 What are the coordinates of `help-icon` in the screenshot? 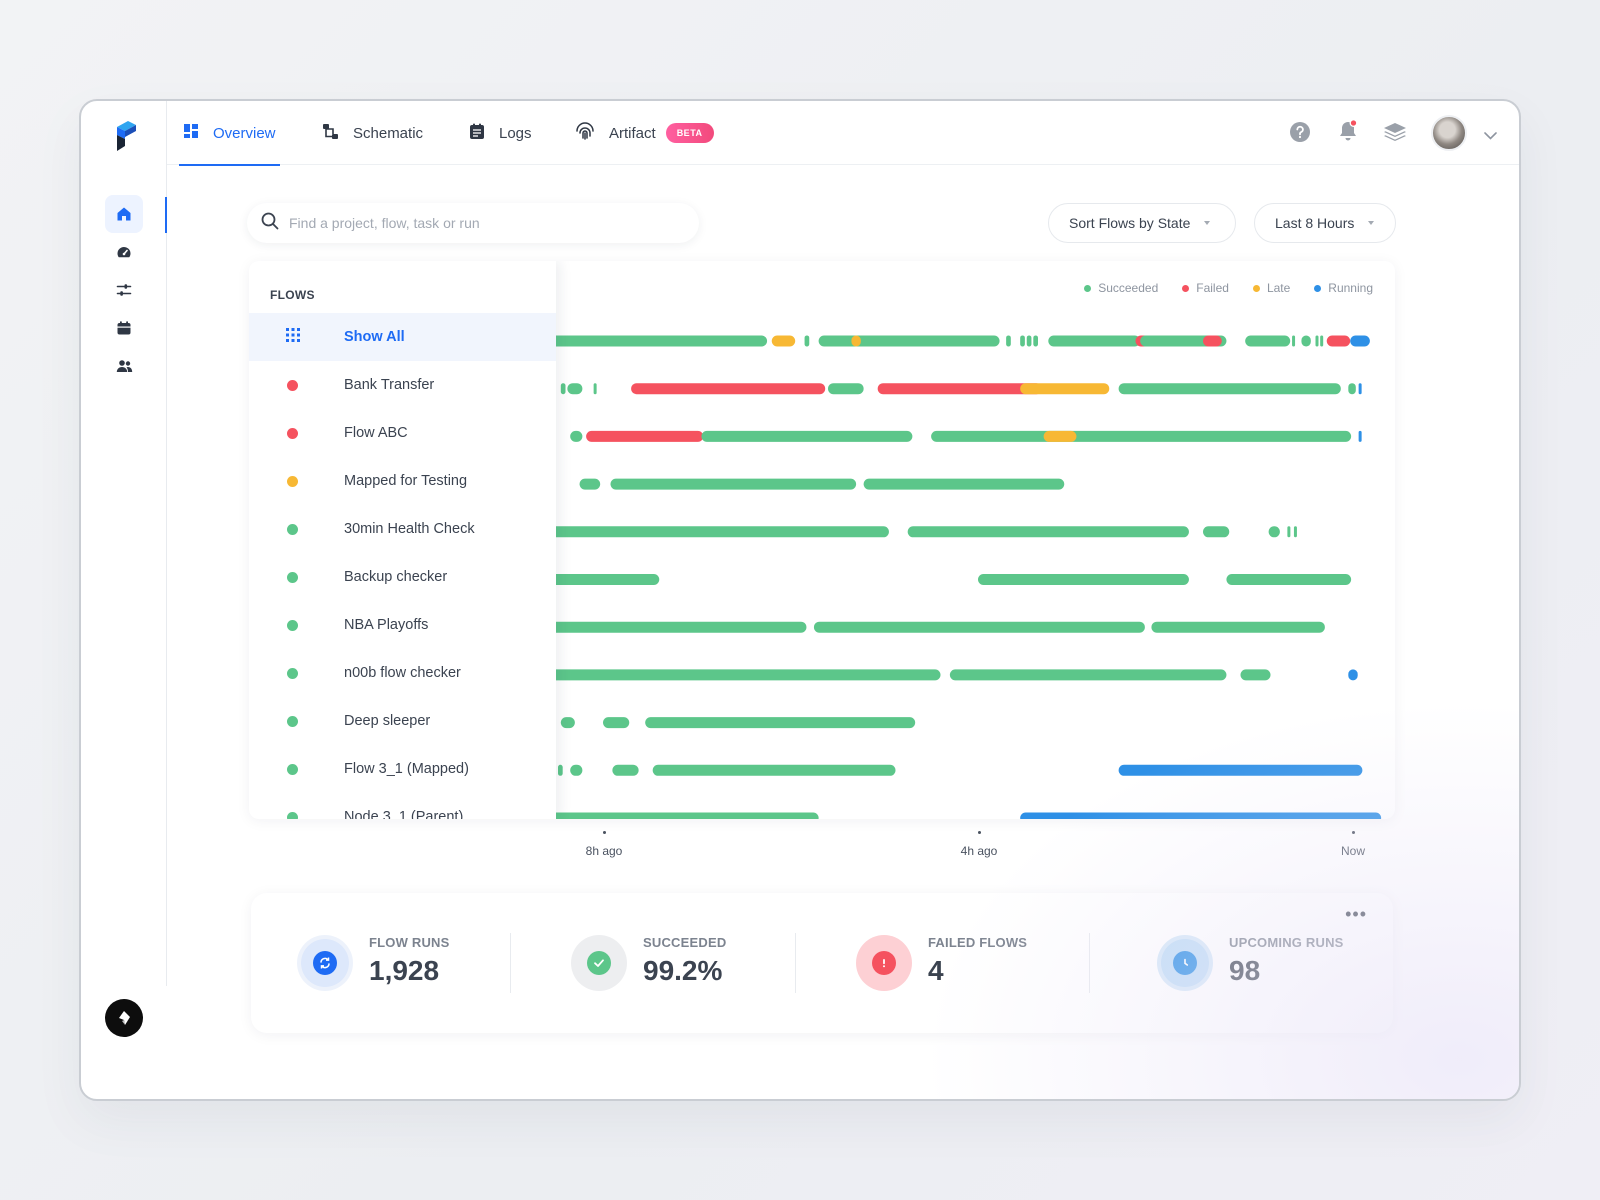 It's located at (1300, 134).